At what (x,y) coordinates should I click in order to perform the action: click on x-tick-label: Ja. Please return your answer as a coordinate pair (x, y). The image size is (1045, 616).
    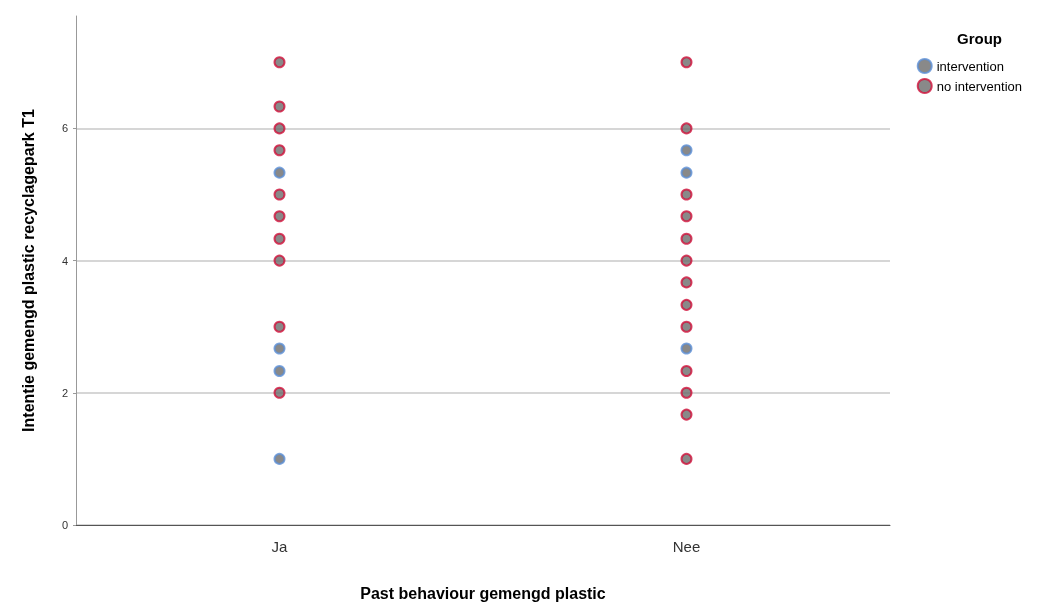
    Looking at the image, I should click on (280, 546).